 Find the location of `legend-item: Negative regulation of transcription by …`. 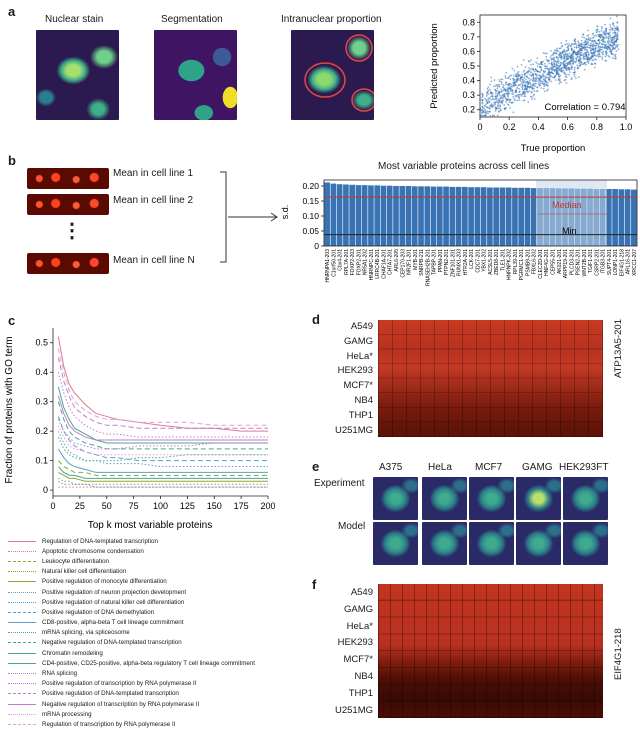

legend-item: Negative regulation of transcription by … is located at coordinates (160, 704).